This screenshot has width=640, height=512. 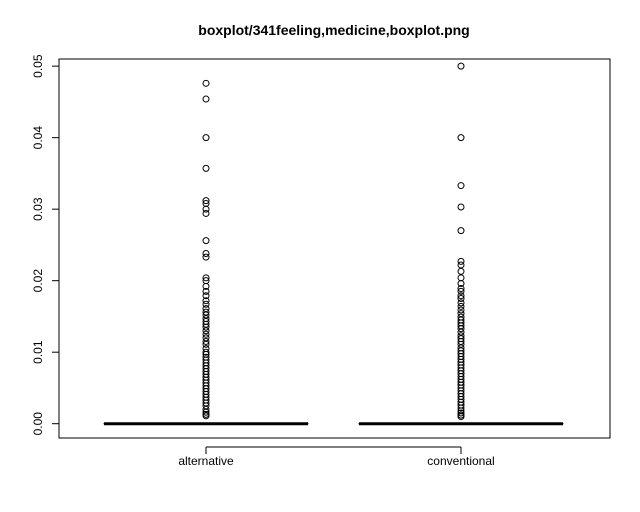 What do you see at coordinates (38, 66) in the screenshot?
I see `y-tick-label: 0.05` at bounding box center [38, 66].